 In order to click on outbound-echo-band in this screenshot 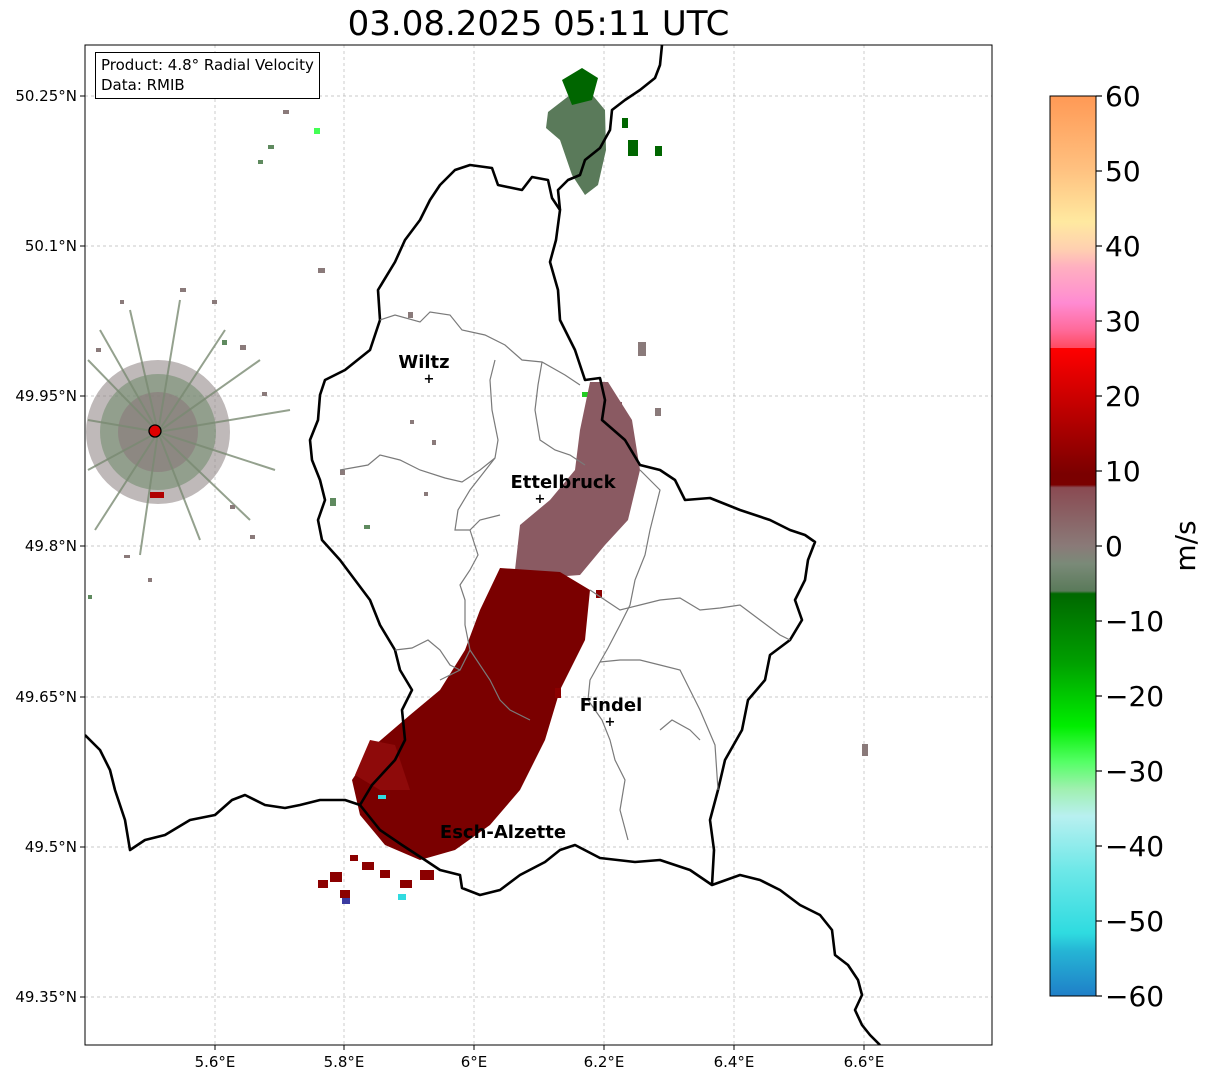, I will do `click(460, 736)`.